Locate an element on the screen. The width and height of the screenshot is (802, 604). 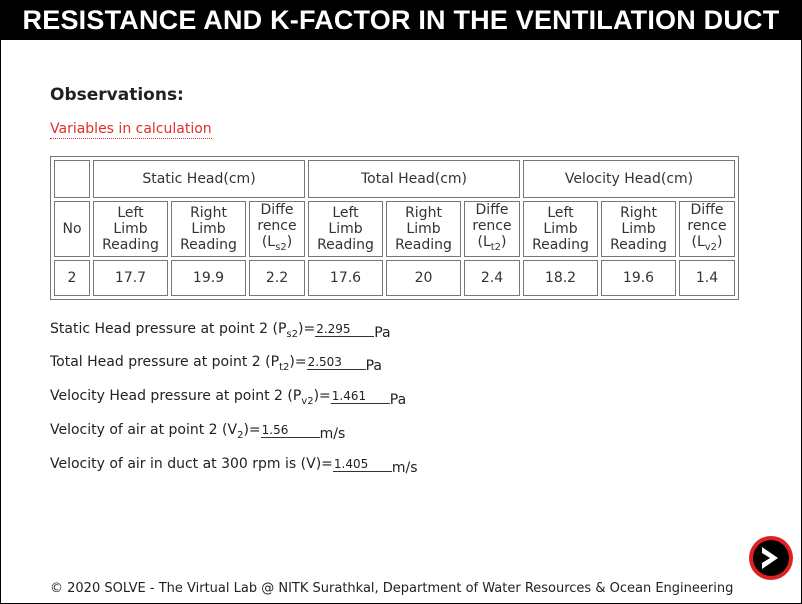
velocity-head-pressure-value: 1.461 is located at coordinates (360, 396).